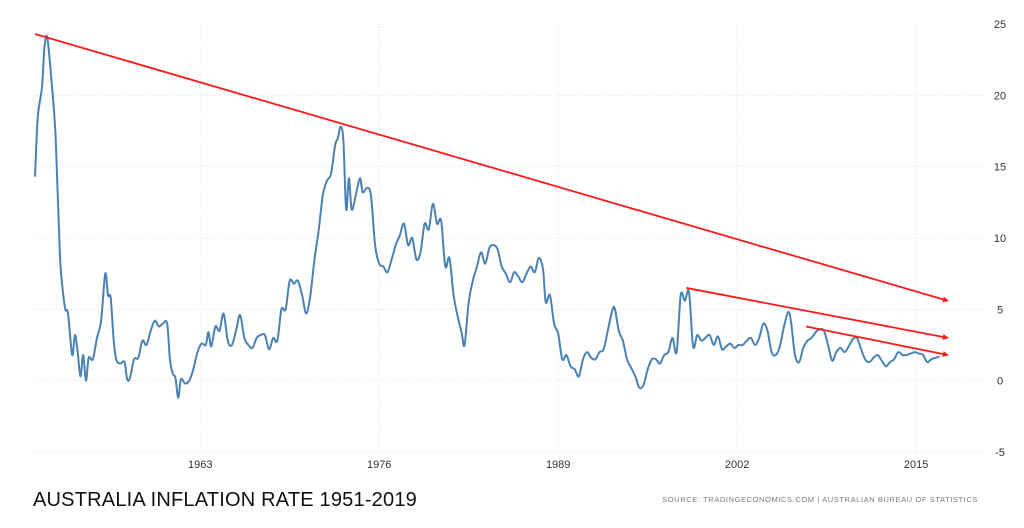 Image resolution: width=1024 pixels, height=528 pixels. I want to click on x-tick-label: 1989, so click(558, 465).